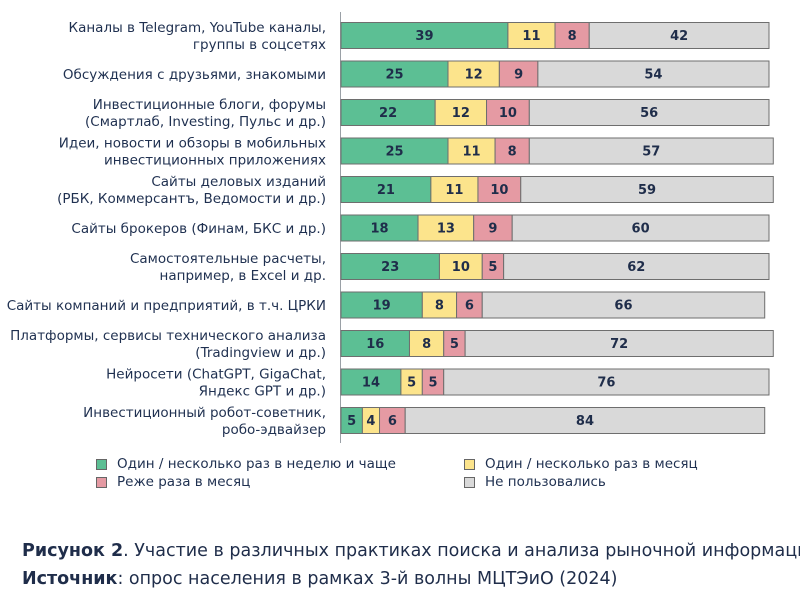  Describe the element at coordinates (197, 28) in the screenshot. I see `category-label-line: Каналы в Telegram, YouTube каналы,` at that location.